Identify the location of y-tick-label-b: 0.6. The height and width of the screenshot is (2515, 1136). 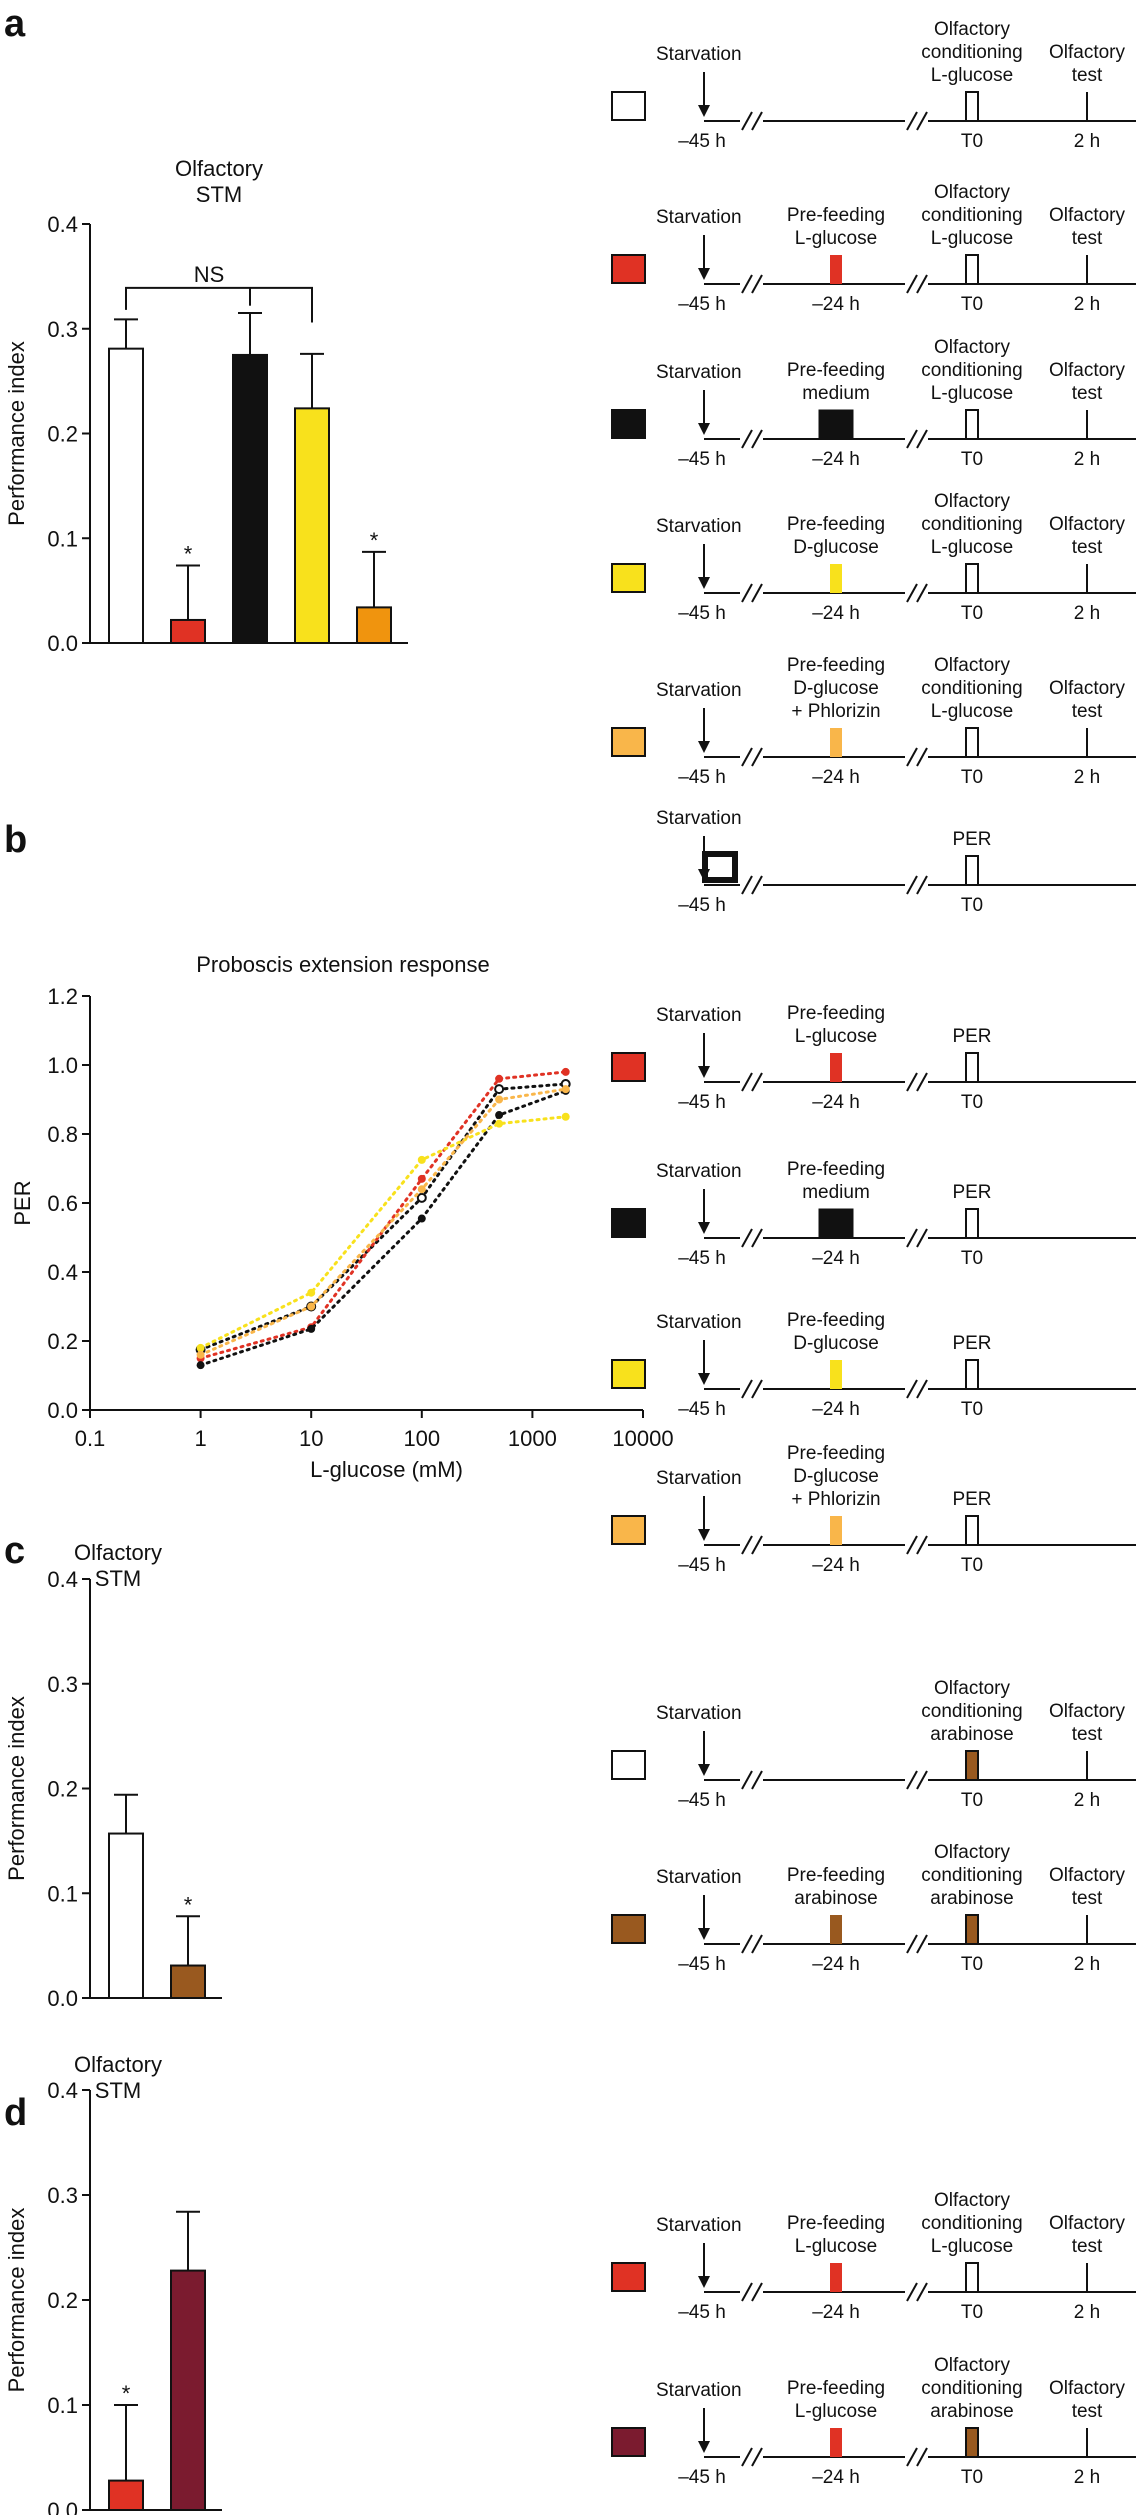
(62, 1203).